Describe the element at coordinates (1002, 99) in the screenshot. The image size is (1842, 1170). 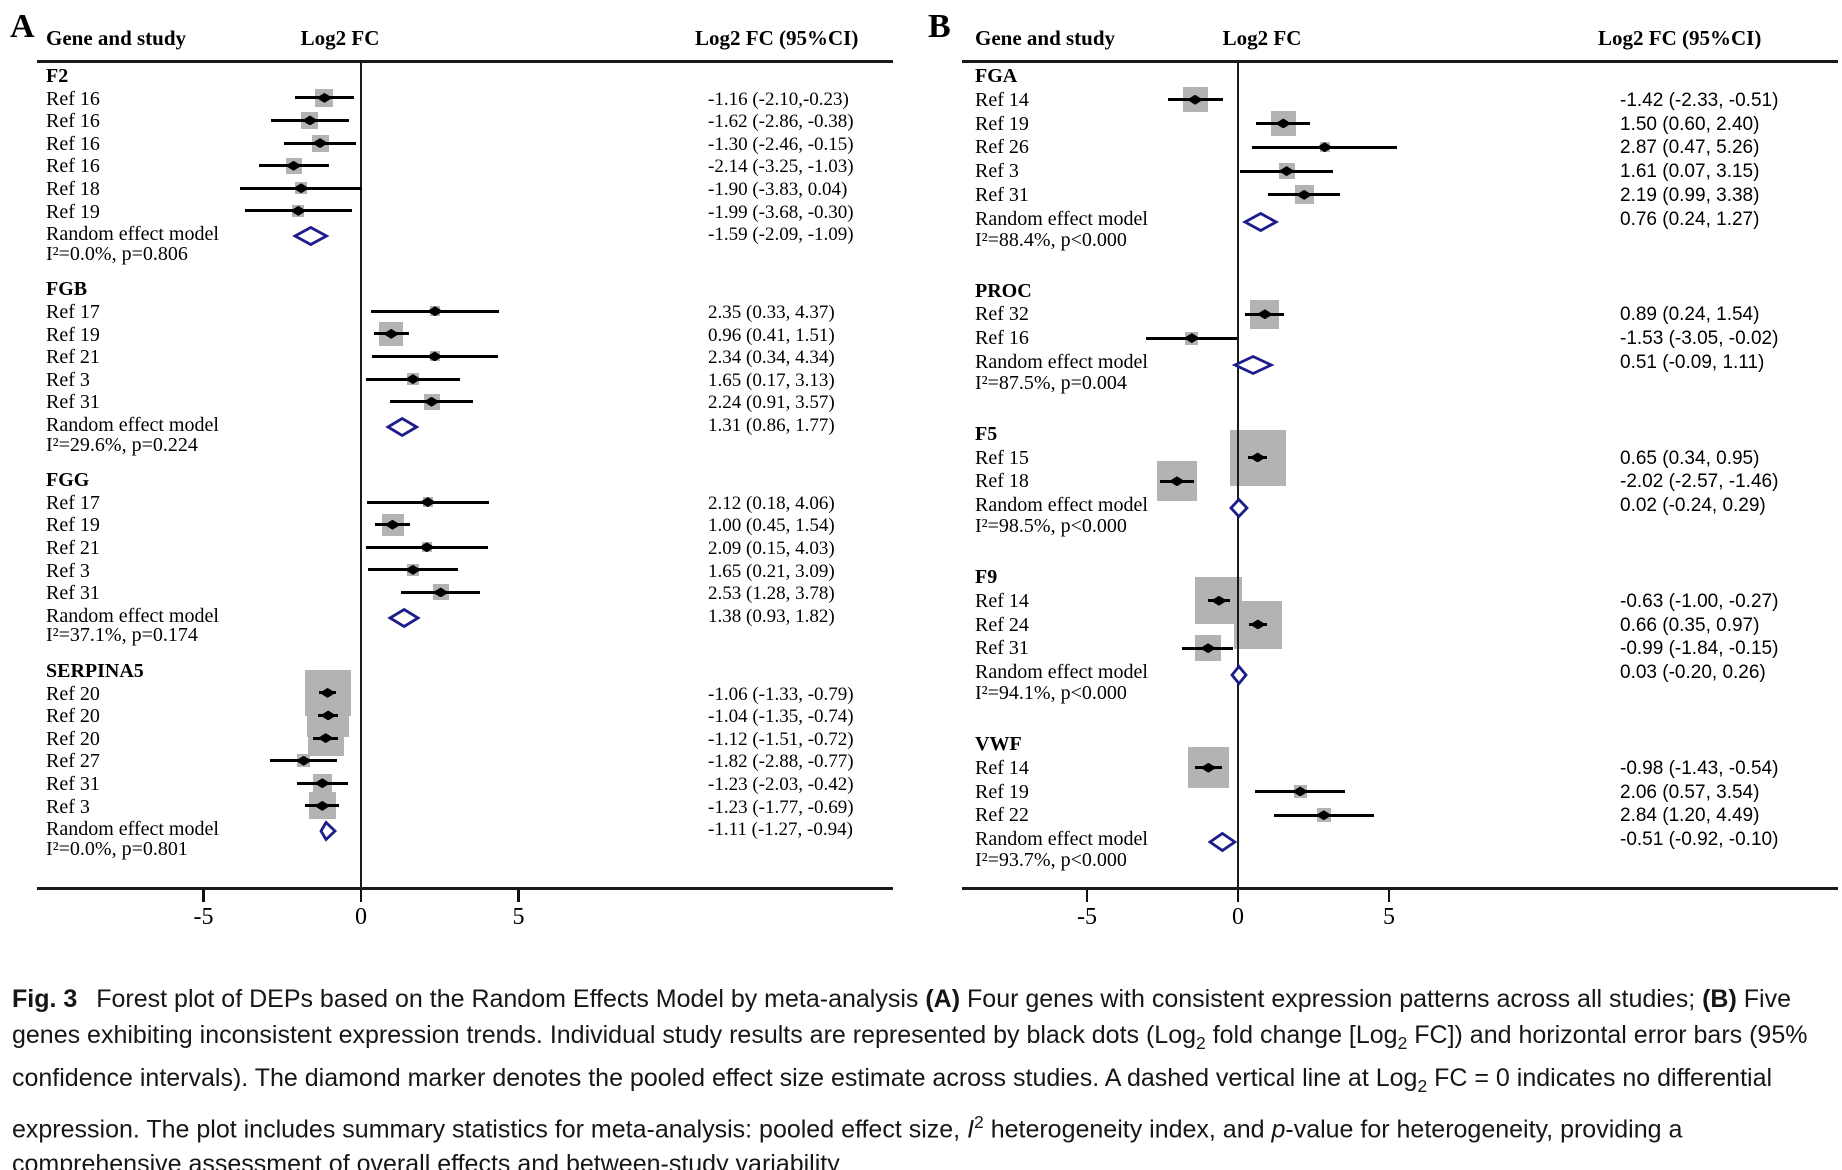
I see `study-label: Ref 14` at that location.